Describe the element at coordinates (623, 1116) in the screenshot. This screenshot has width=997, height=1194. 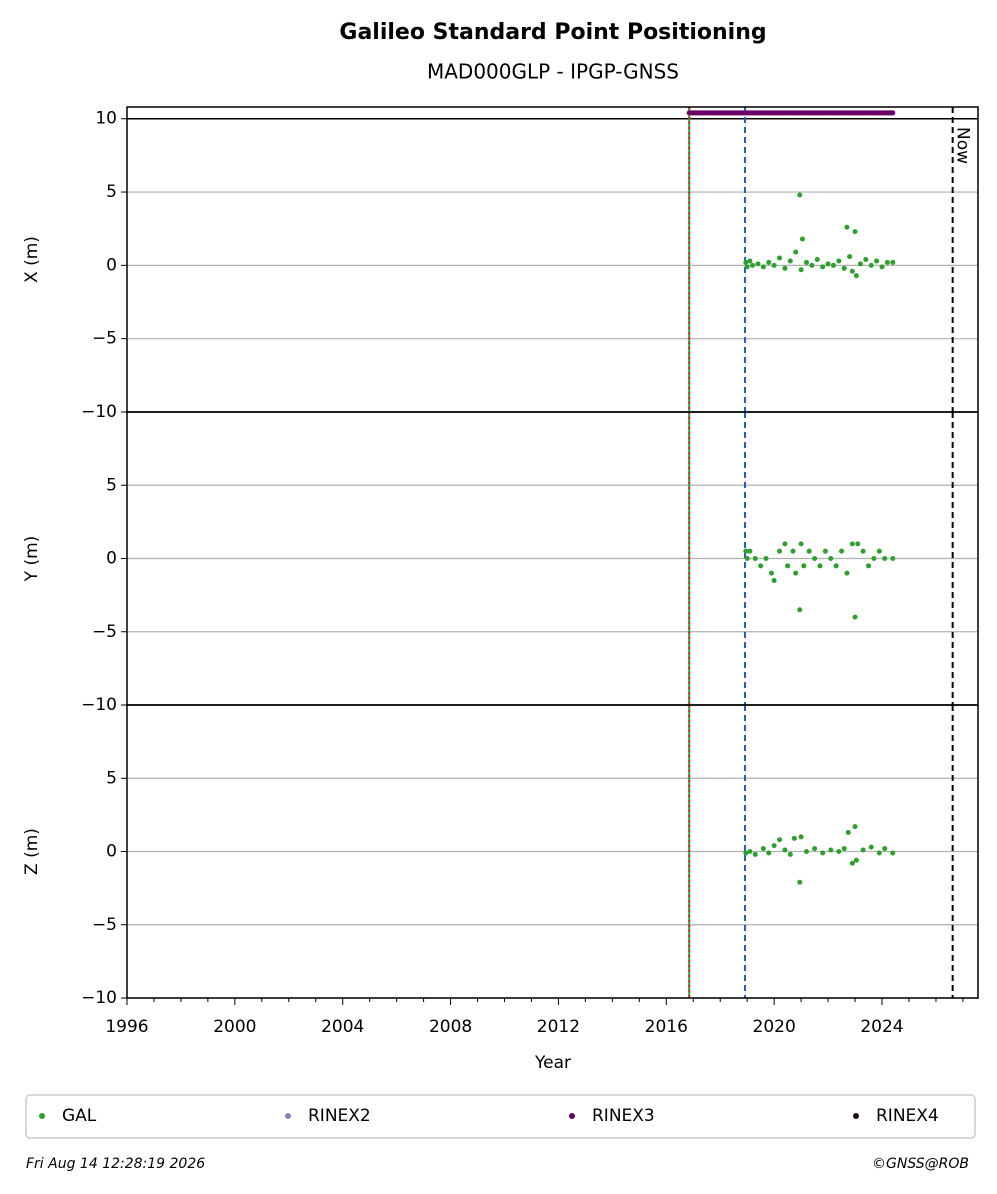
I see `legend-label: RINEX3` at that location.